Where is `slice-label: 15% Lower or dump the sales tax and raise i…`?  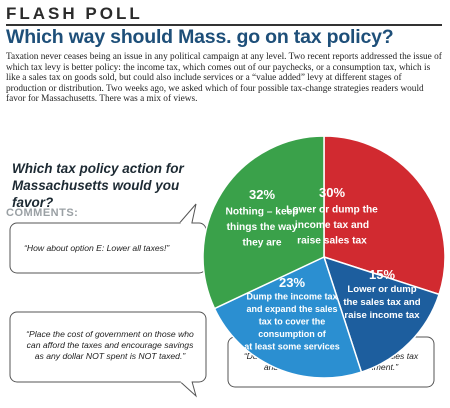 slice-label: 15% Lower or dump the sales tax and raise i… is located at coordinates (381, 294).